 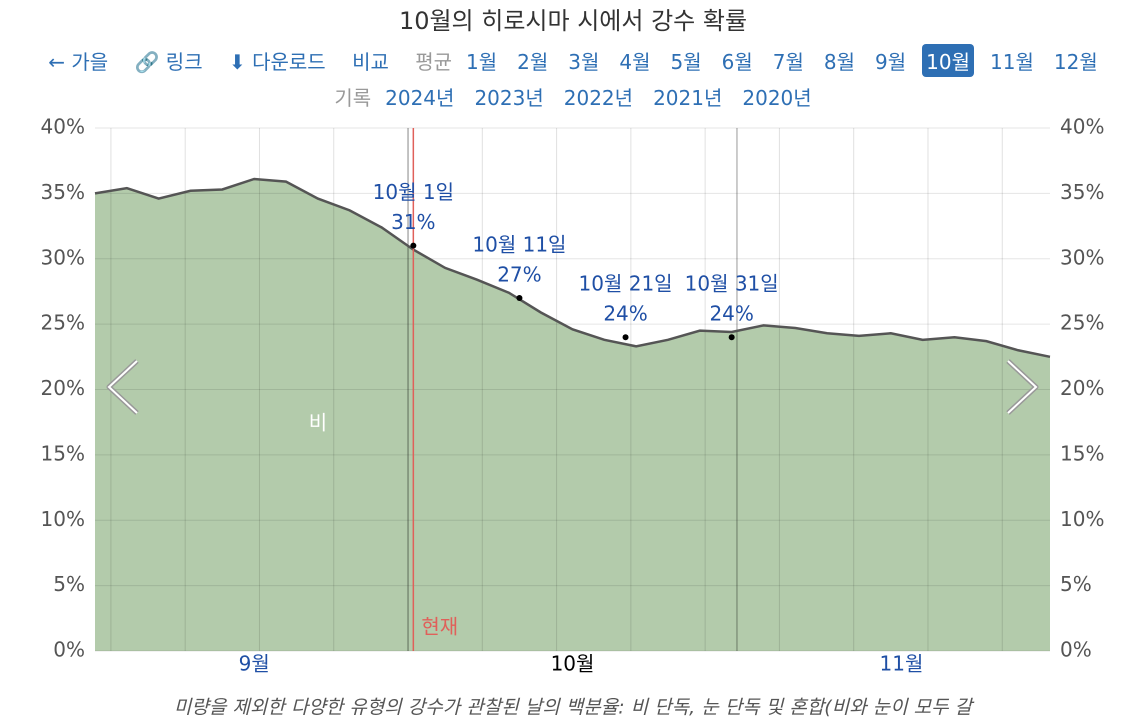 What do you see at coordinates (1082, 127) in the screenshot?
I see `y2-tick-label: 40%` at bounding box center [1082, 127].